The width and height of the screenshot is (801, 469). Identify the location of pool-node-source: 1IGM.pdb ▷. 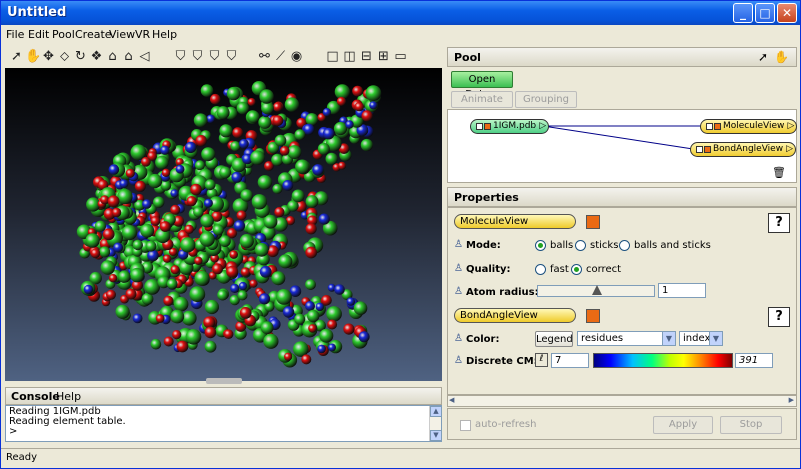
(510, 126).